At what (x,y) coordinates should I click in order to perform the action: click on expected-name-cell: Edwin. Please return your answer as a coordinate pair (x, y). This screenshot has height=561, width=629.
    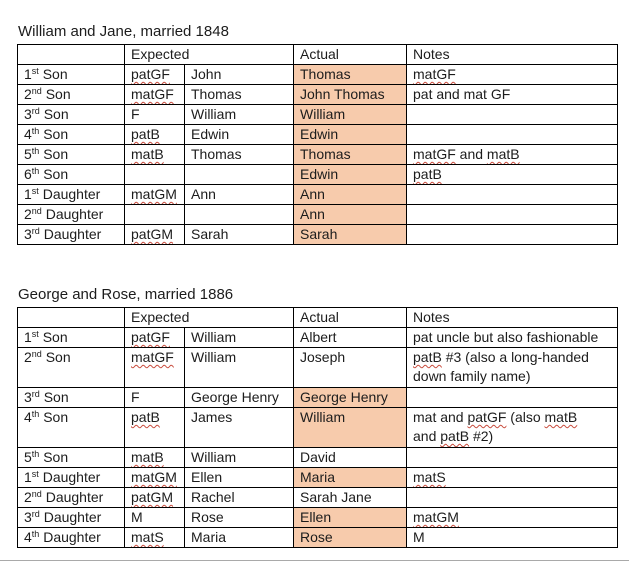
    Looking at the image, I should click on (239, 134).